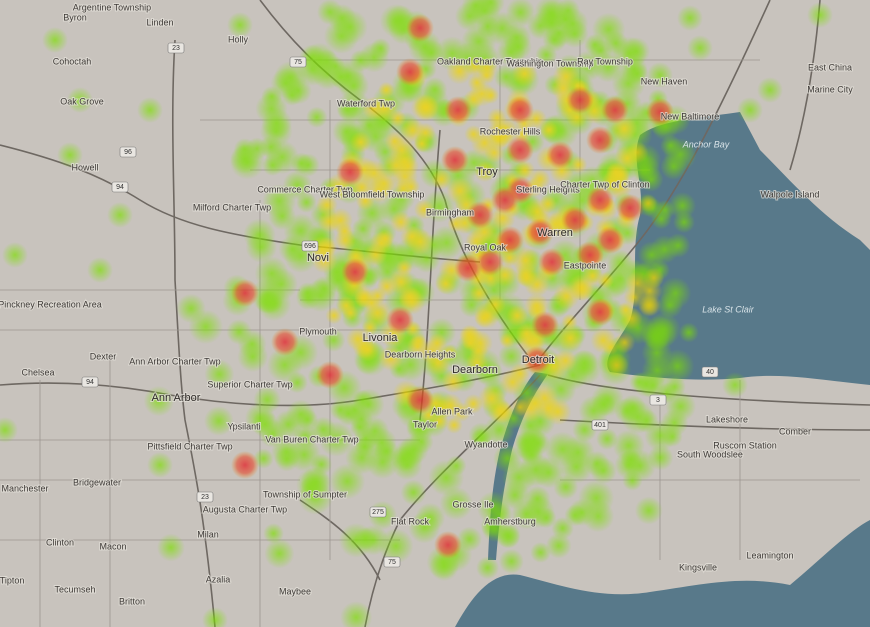  What do you see at coordinates (662, 573) in the screenshot?
I see `lake-erie` at bounding box center [662, 573].